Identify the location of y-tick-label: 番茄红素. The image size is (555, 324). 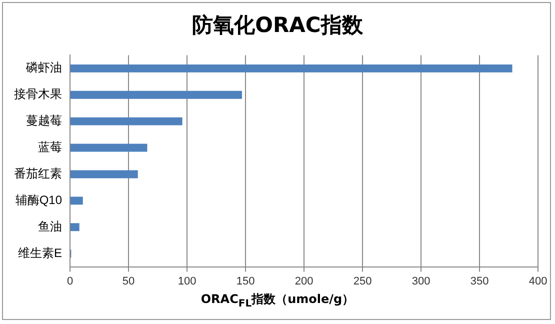
(38, 173).